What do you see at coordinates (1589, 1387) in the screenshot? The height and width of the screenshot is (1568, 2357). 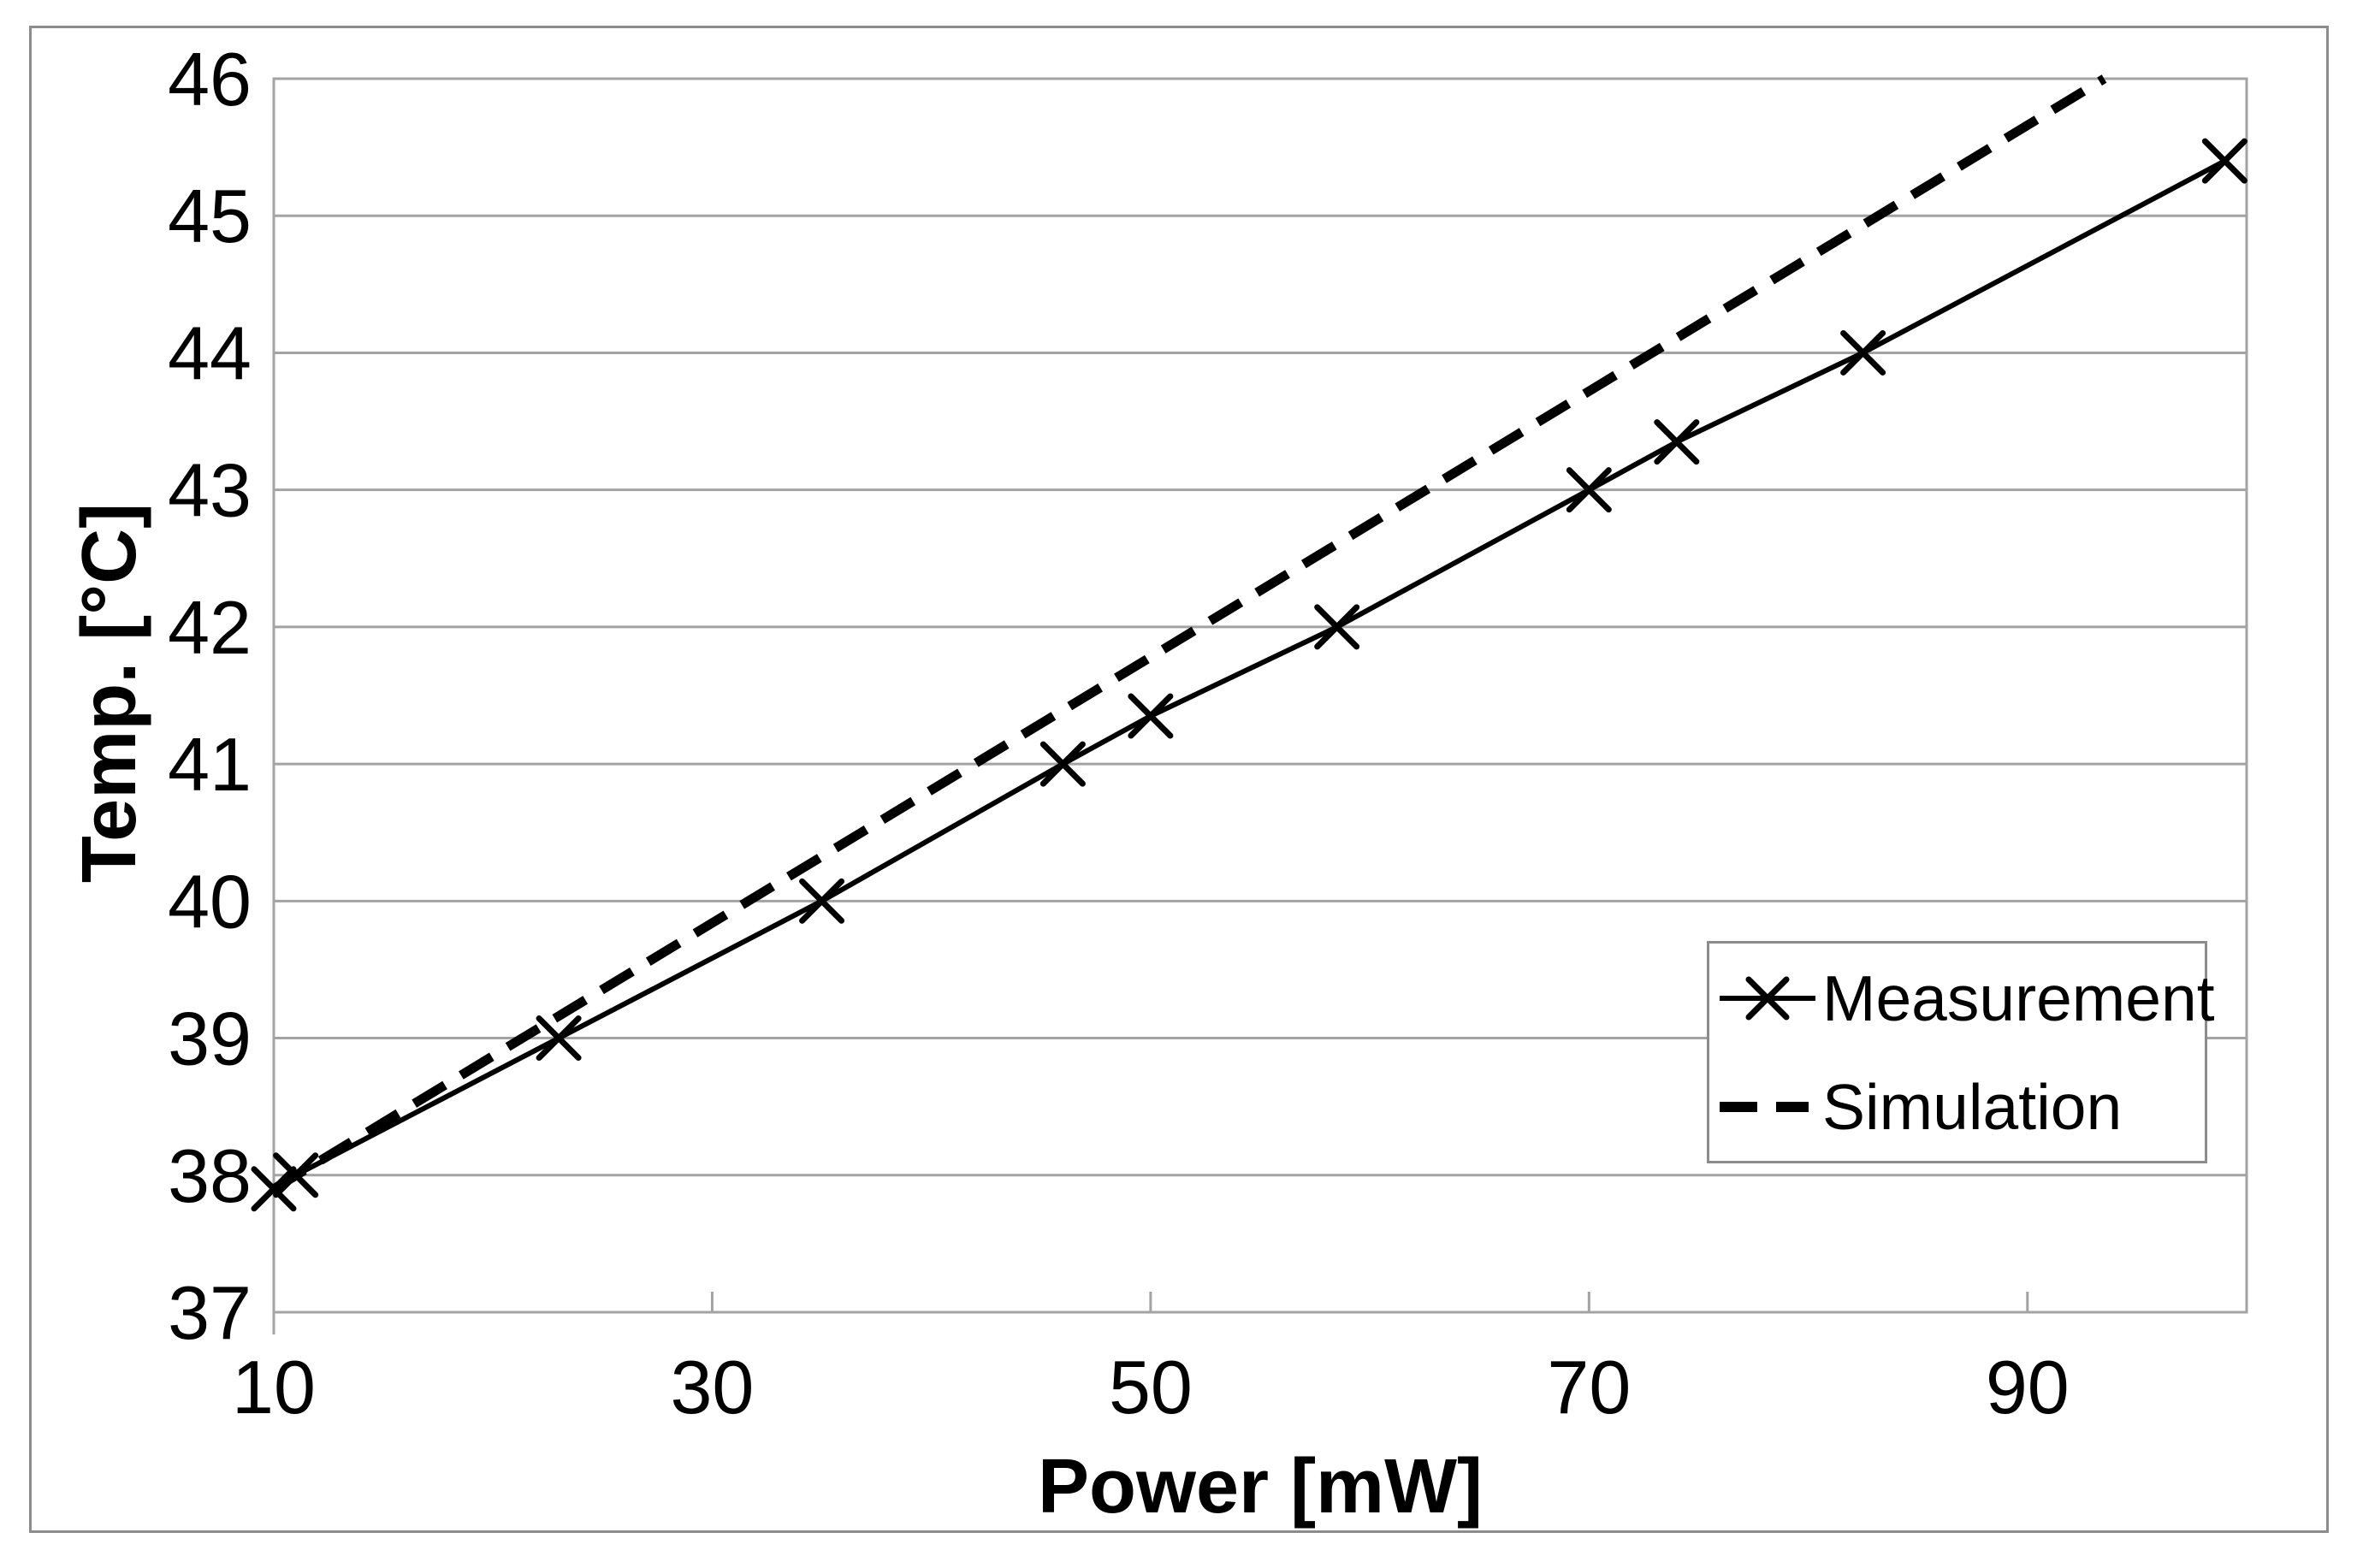 I see `x-tick-label: 70` at bounding box center [1589, 1387].